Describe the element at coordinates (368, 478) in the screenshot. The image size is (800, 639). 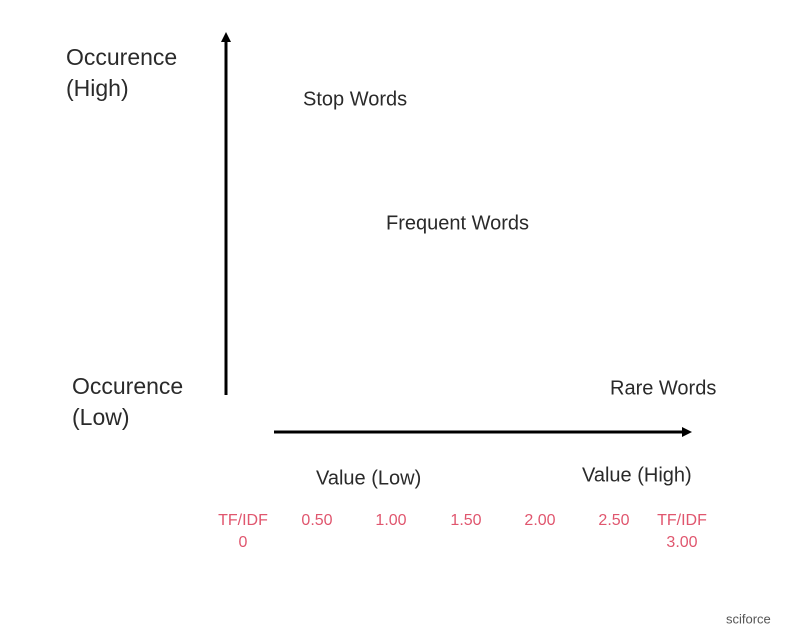
I see `x-low-label: Value (Low)` at that location.